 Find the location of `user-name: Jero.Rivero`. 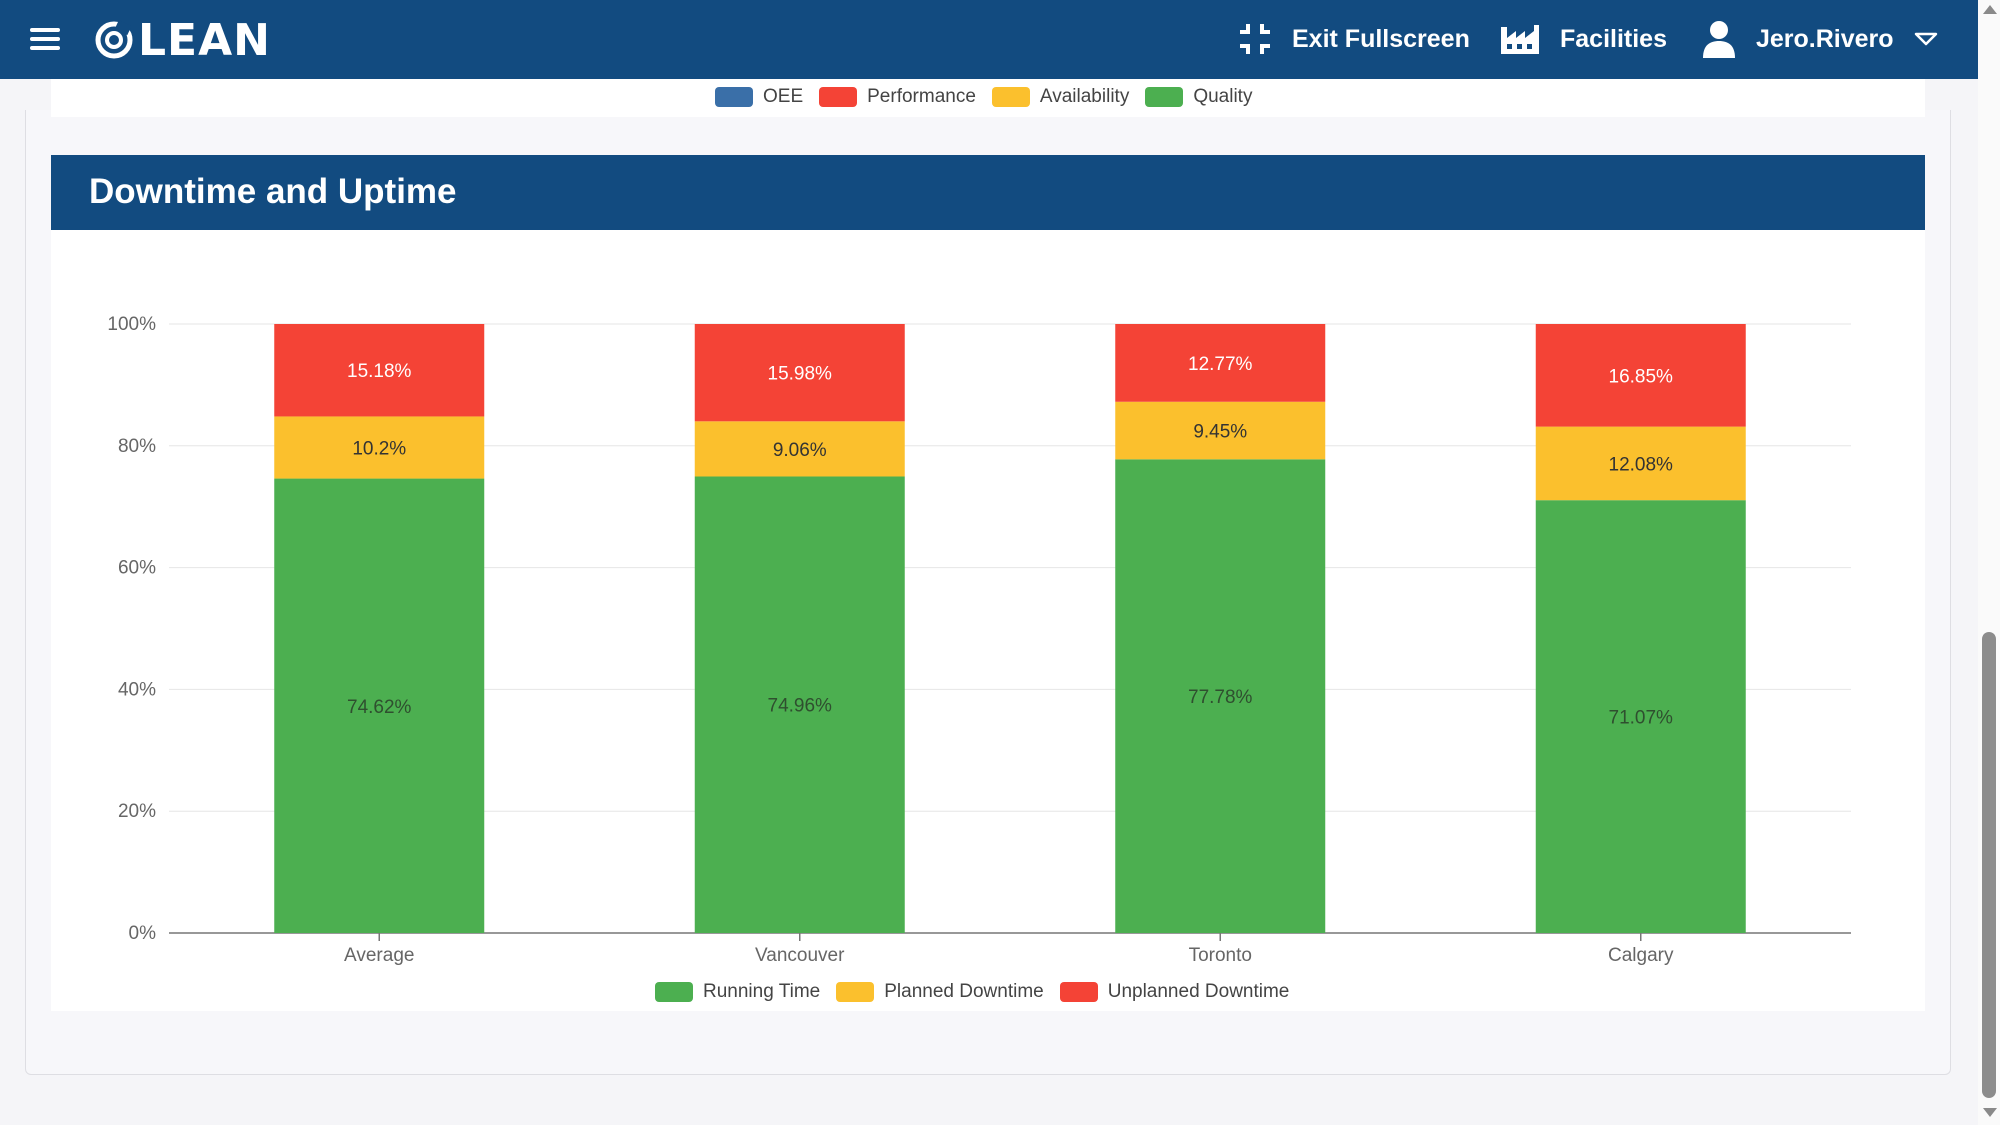

user-name: Jero.Rivero is located at coordinates (1825, 38).